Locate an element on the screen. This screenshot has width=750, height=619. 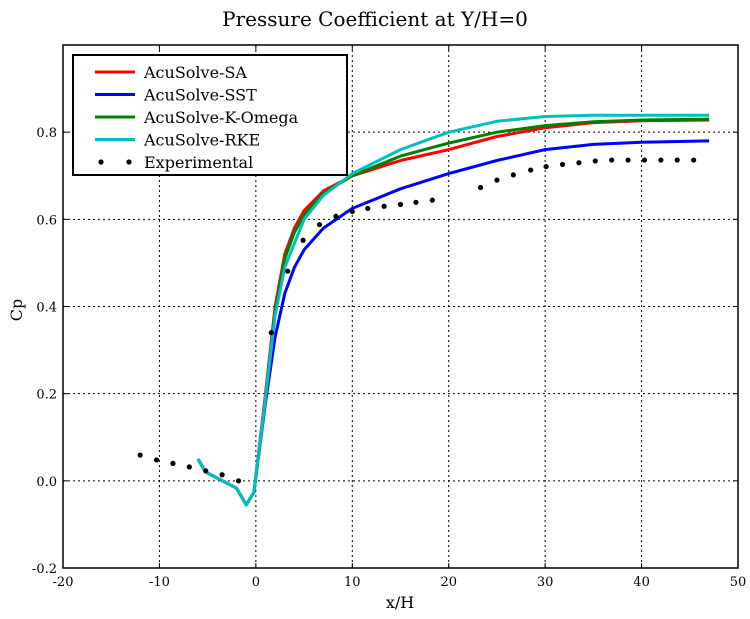
x-tick-label: -20 is located at coordinates (63, 582).